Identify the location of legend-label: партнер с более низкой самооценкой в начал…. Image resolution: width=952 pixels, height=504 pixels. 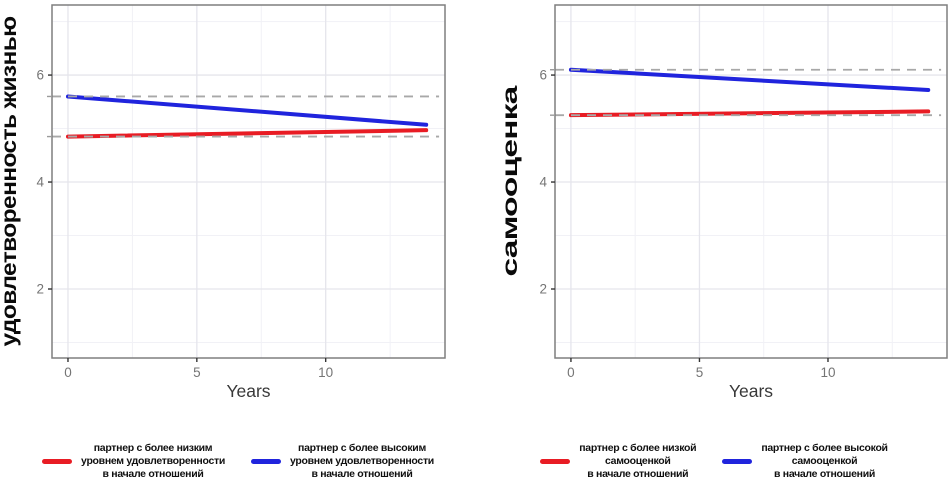
(637, 461).